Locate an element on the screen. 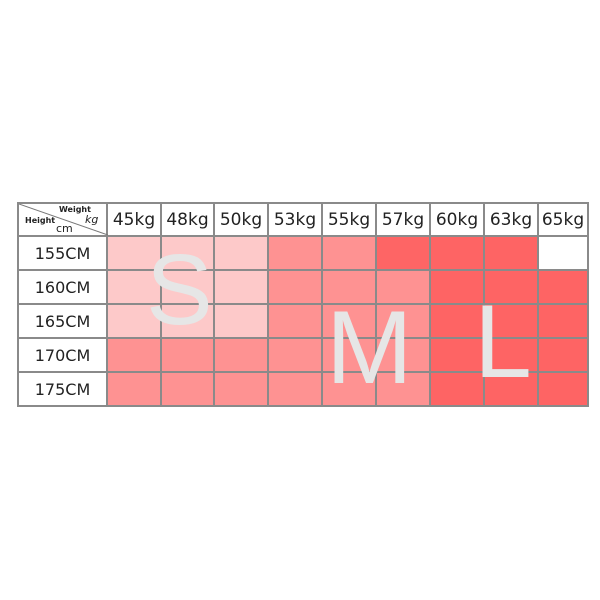  table-row: 175CM is located at coordinates (303, 389).